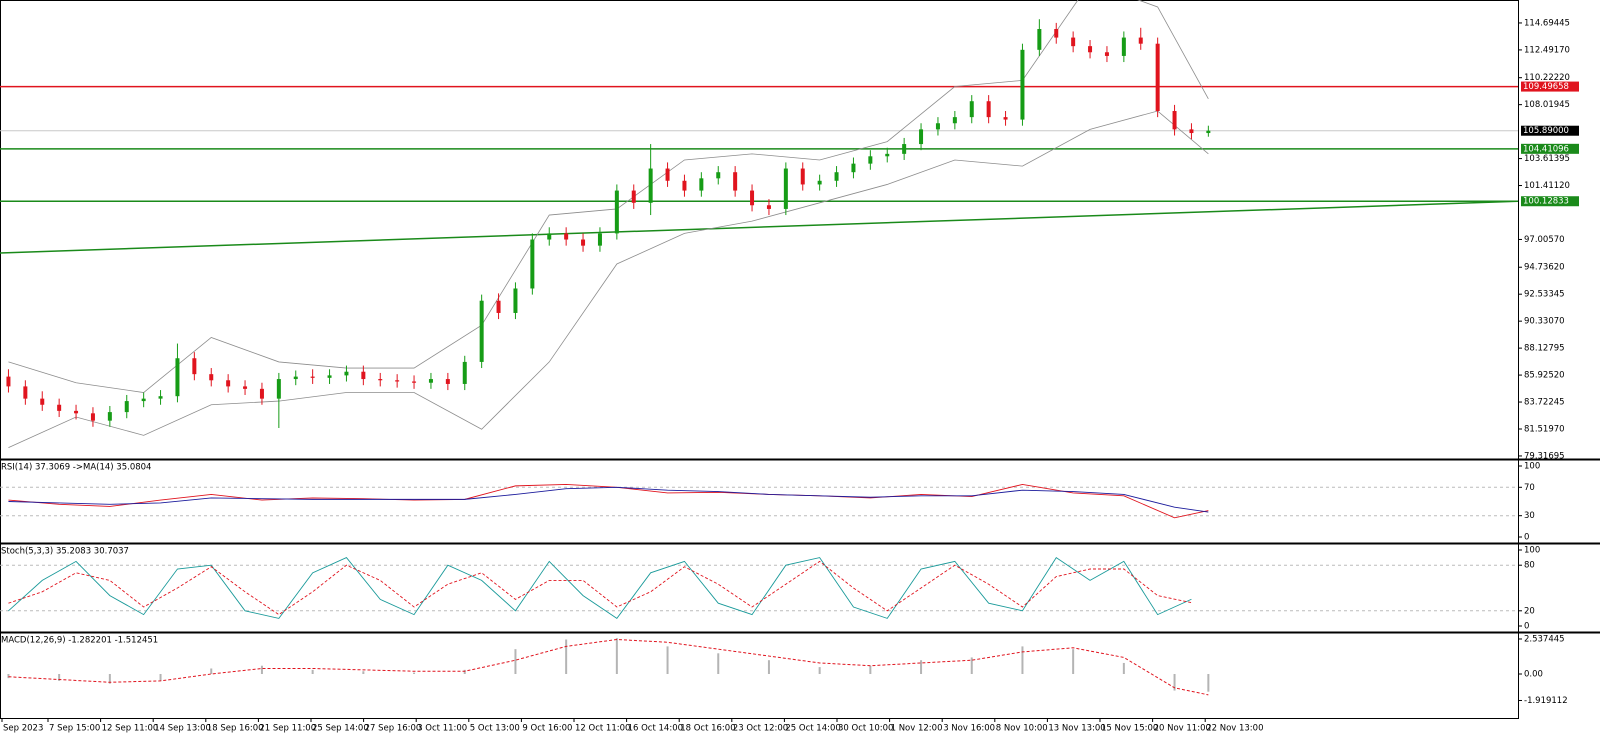  I want to click on y-tick-label: 103.61395, so click(1547, 159).